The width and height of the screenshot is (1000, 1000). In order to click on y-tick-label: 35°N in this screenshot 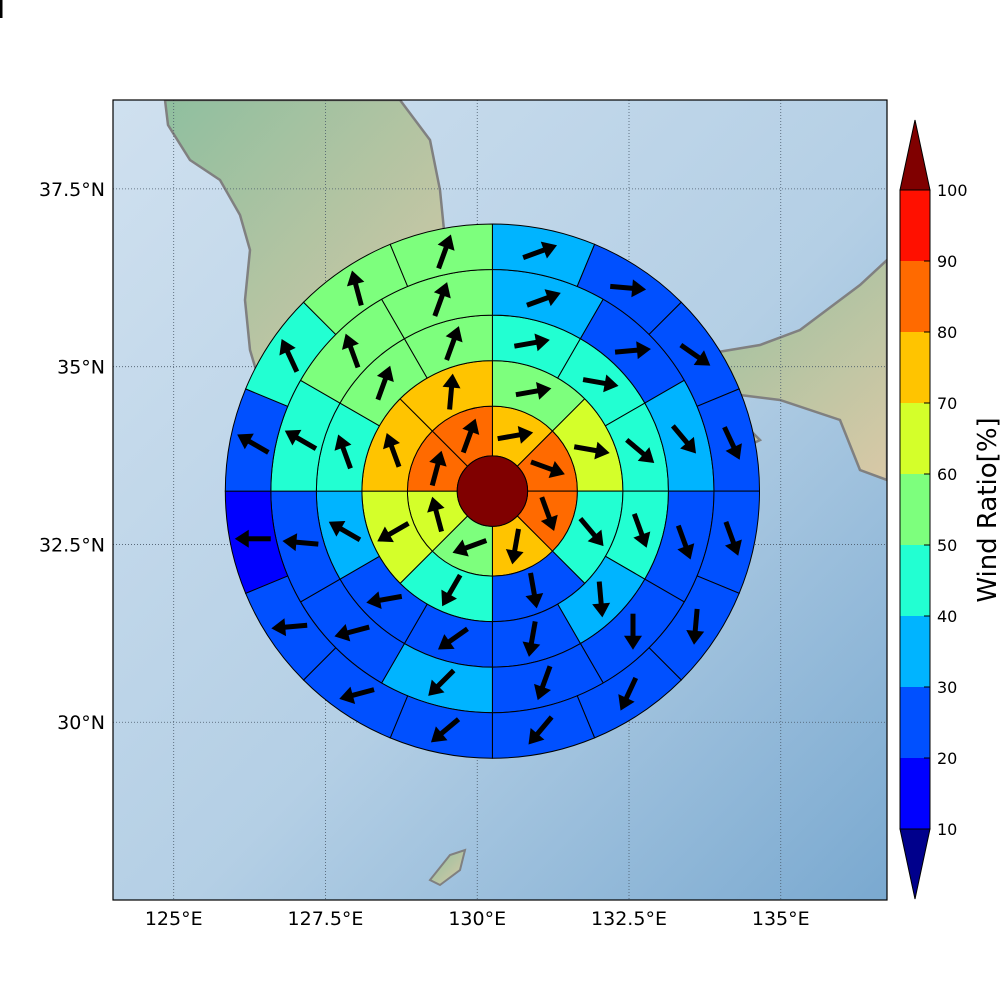, I will do `click(81, 368)`.